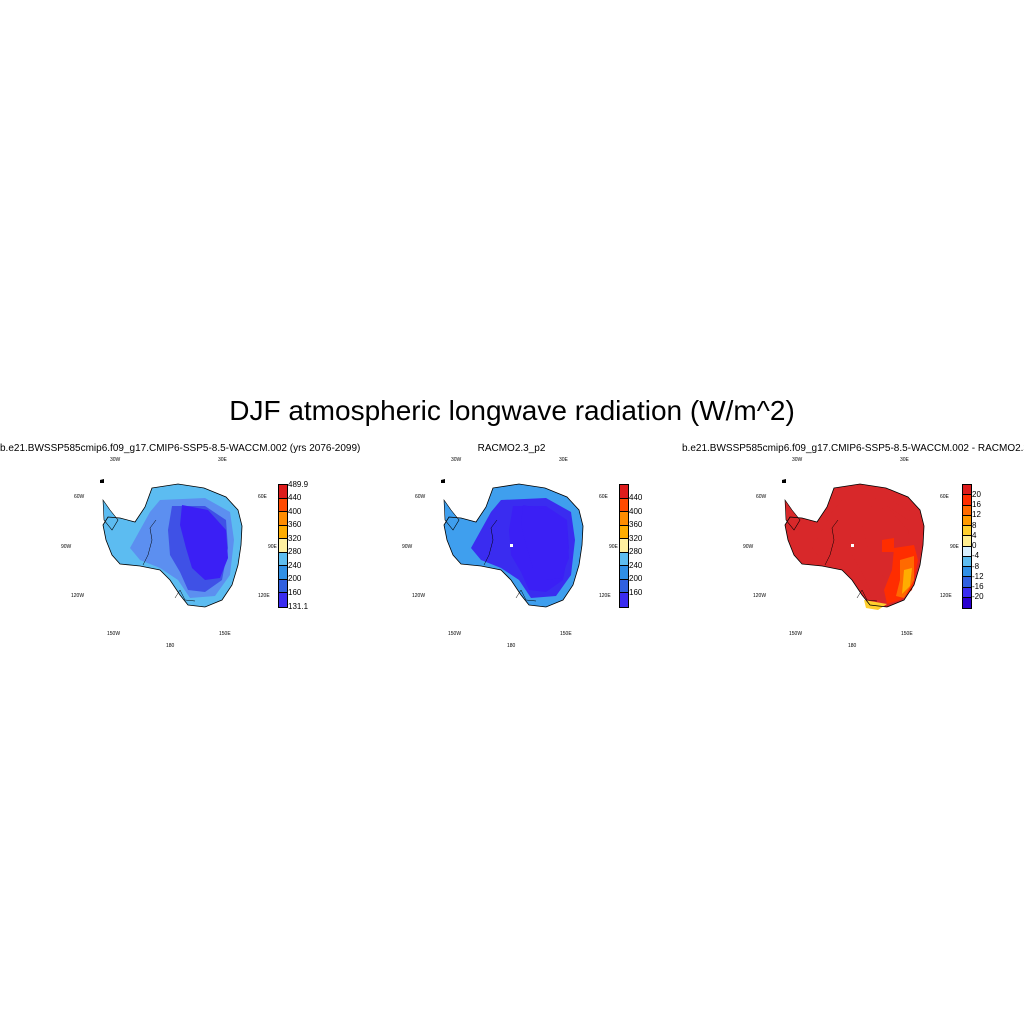 Image resolution: width=1024 pixels, height=1024 pixels. I want to click on colorbar-label: 131.1, so click(298, 606).